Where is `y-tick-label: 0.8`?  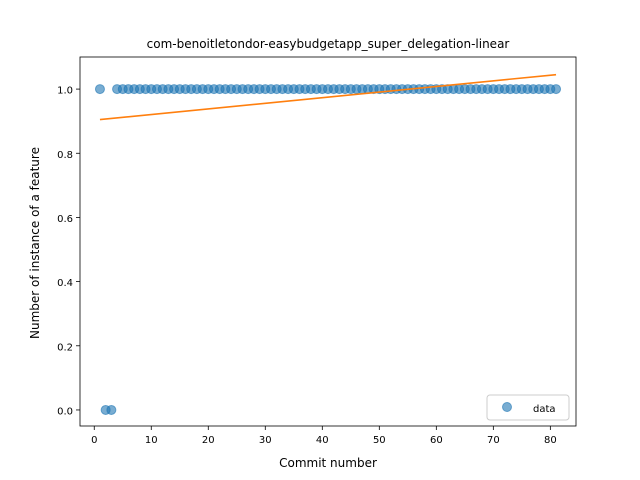
y-tick-label: 0.8 is located at coordinates (65, 155).